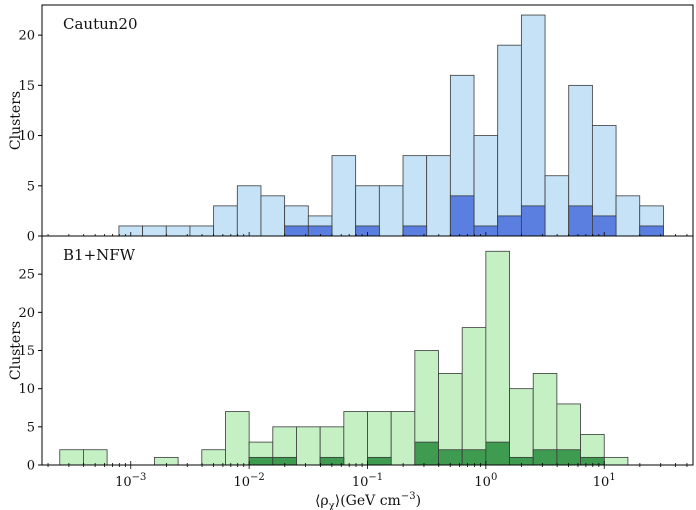  What do you see at coordinates (130, 481) in the screenshot?
I see `x-tick-label: 10⁻³` at bounding box center [130, 481].